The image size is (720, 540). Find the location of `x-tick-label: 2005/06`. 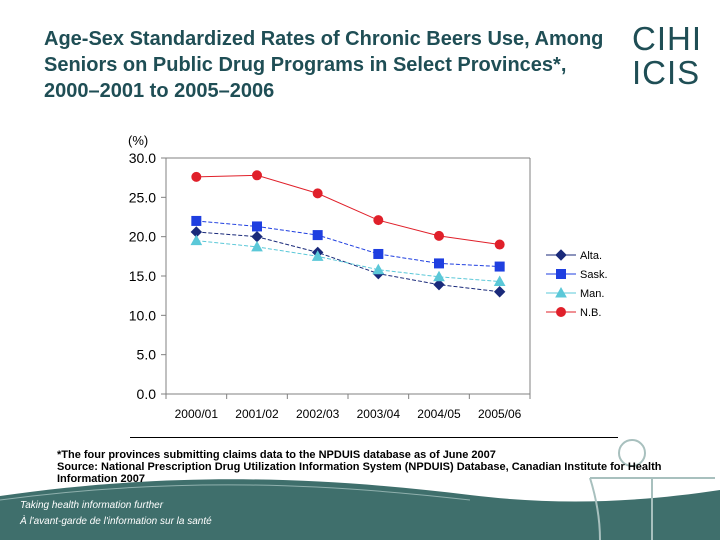

x-tick-label: 2005/06 is located at coordinates (500, 414).